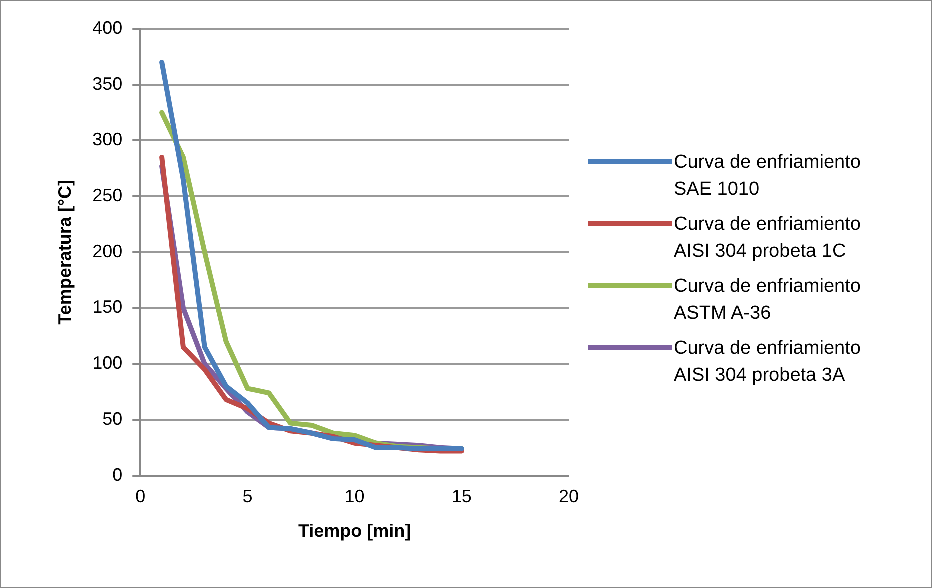  Describe the element at coordinates (117, 474) in the screenshot. I see `y-tick-label: 0` at that location.